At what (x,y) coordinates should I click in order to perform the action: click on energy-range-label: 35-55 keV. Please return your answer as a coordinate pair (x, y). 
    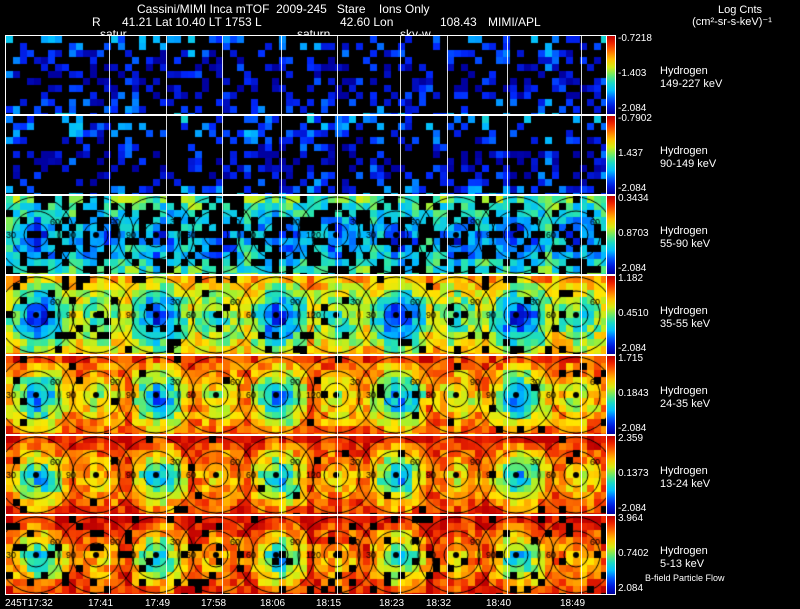
    Looking at the image, I should click on (685, 324).